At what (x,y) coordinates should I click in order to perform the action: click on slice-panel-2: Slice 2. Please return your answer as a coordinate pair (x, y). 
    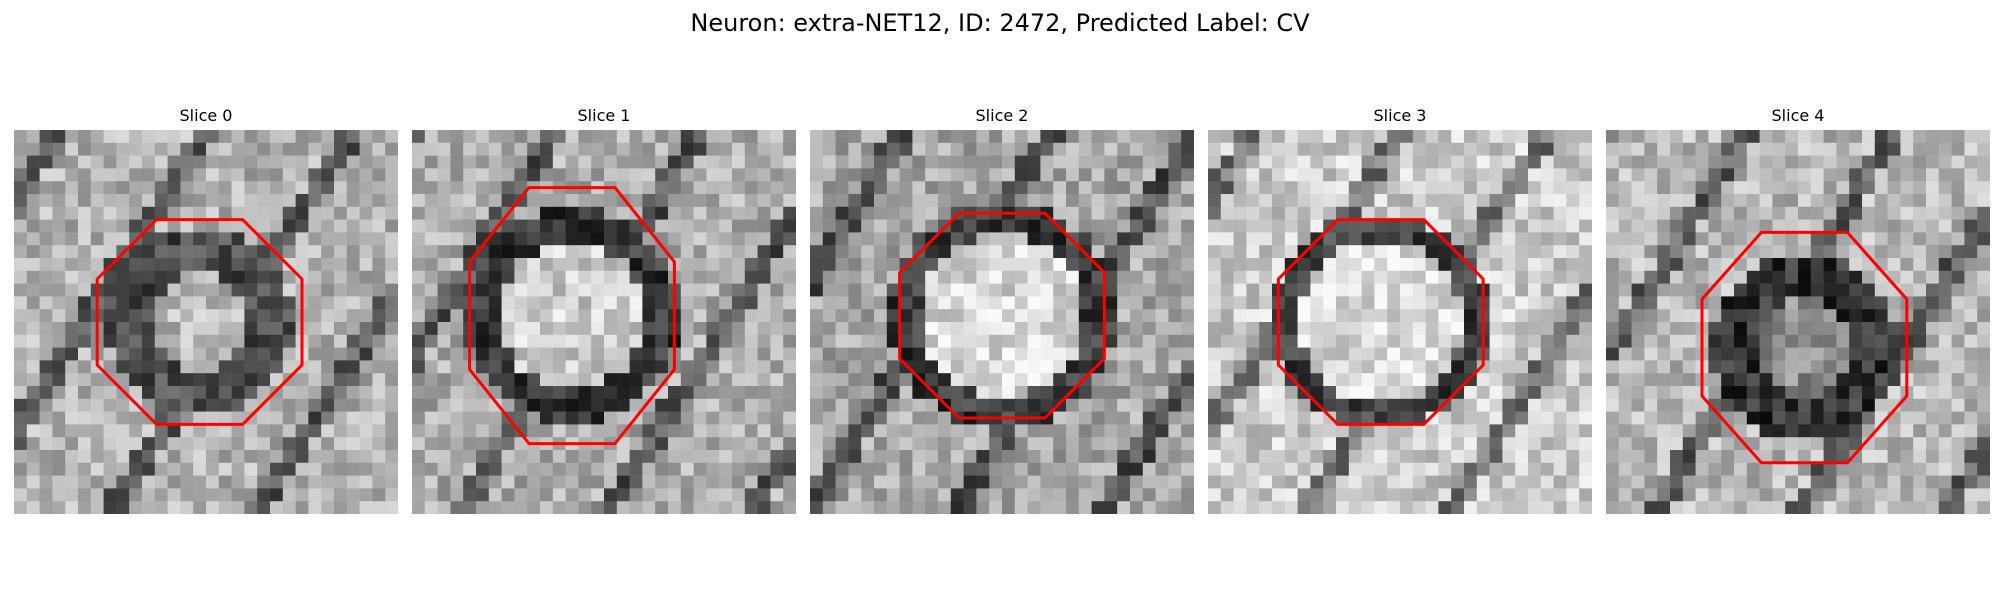
    Looking at the image, I should click on (1002, 310).